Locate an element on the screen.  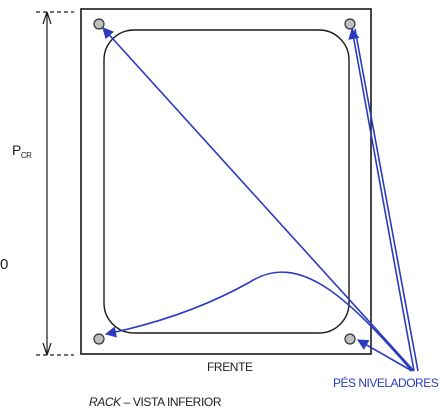
caption-view-text: – VISTA INFERIOR is located at coordinates (171, 402).